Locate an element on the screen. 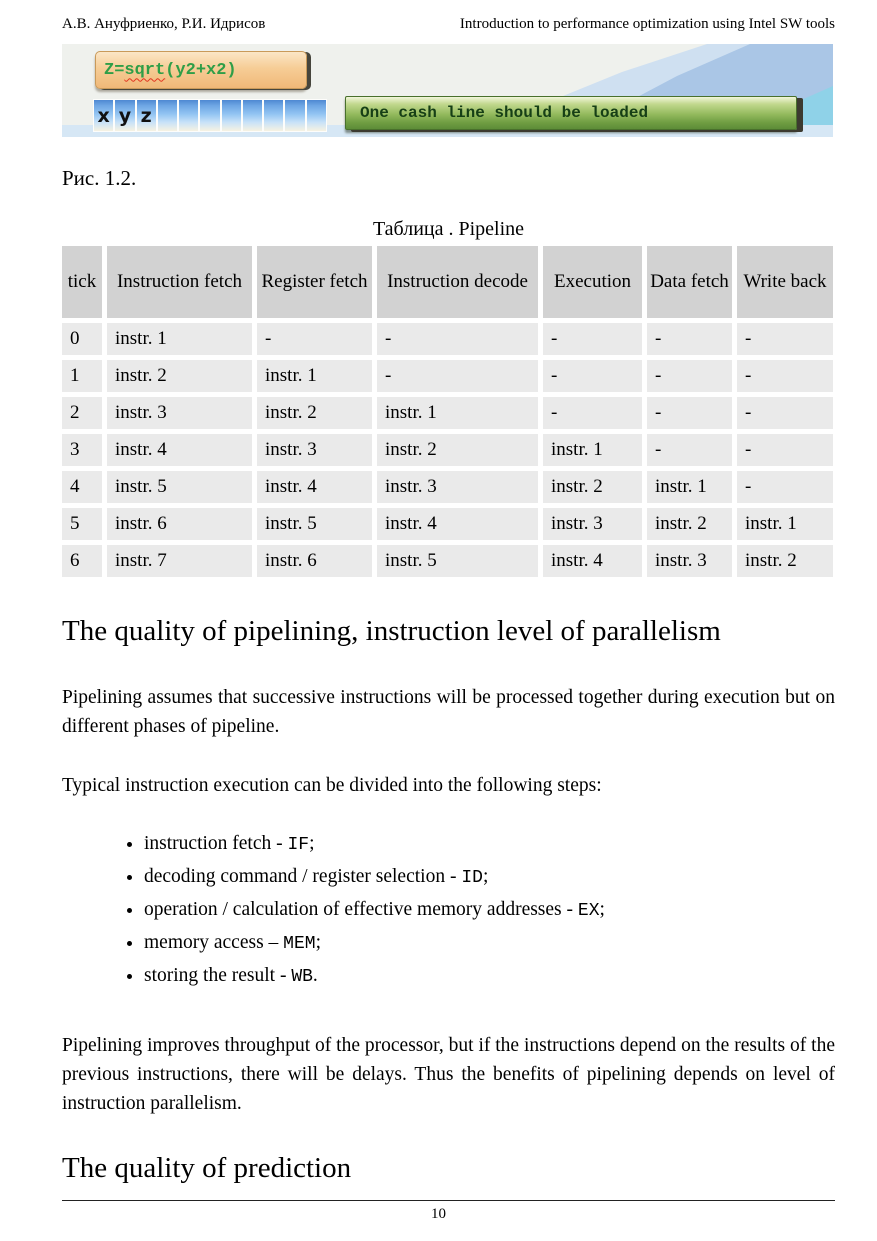 This screenshot has height=1241, width=877. table-tick-cell: 6 is located at coordinates (82, 561).